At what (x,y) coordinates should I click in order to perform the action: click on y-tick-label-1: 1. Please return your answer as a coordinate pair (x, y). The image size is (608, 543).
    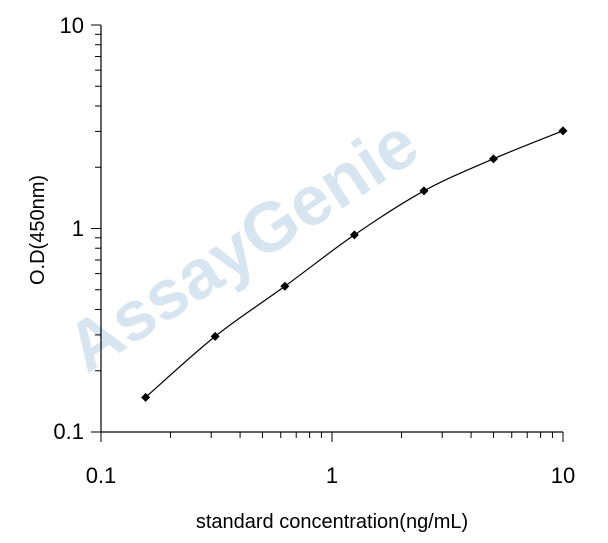
    Looking at the image, I should click on (78, 228).